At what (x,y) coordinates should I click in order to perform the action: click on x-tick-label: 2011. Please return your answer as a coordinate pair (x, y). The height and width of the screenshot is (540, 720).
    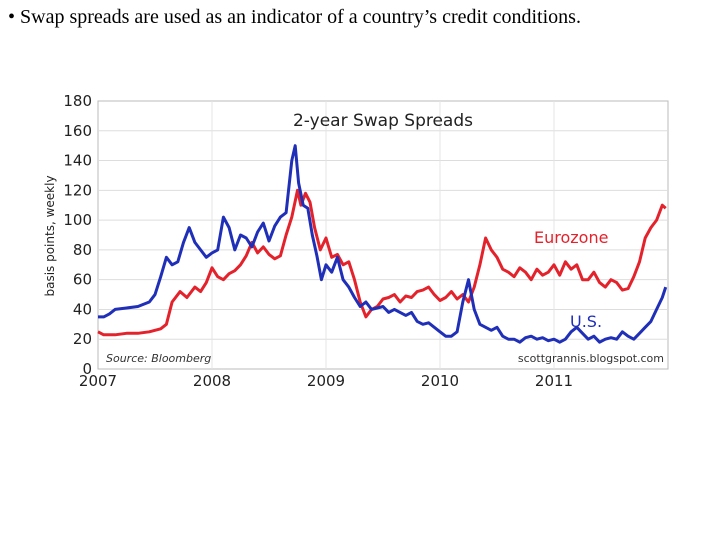
    Looking at the image, I should click on (554, 381).